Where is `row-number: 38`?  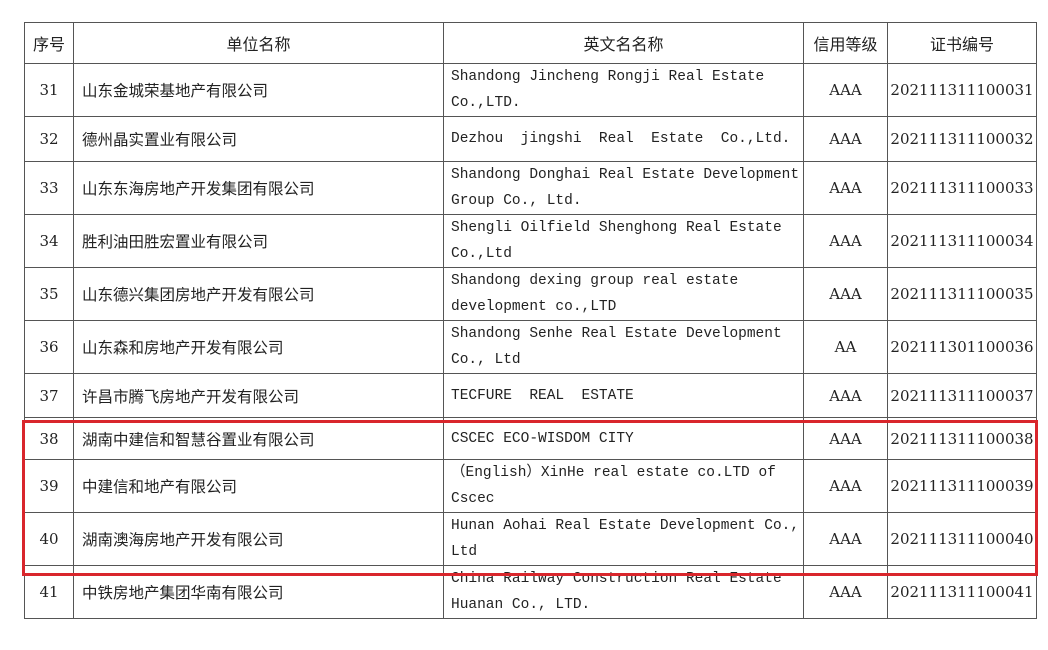
row-number: 38 is located at coordinates (49, 438).